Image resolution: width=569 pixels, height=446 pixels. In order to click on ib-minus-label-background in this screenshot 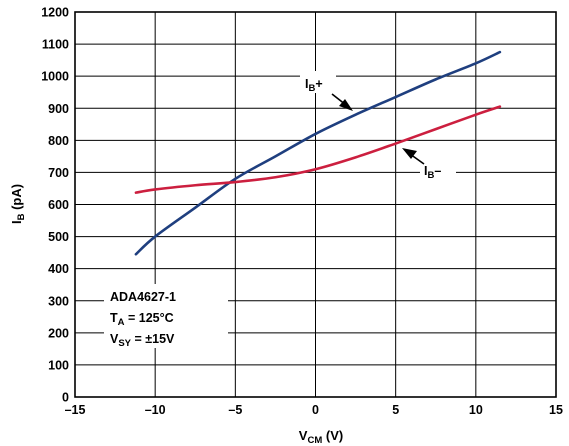, I will do `click(438, 171)`.